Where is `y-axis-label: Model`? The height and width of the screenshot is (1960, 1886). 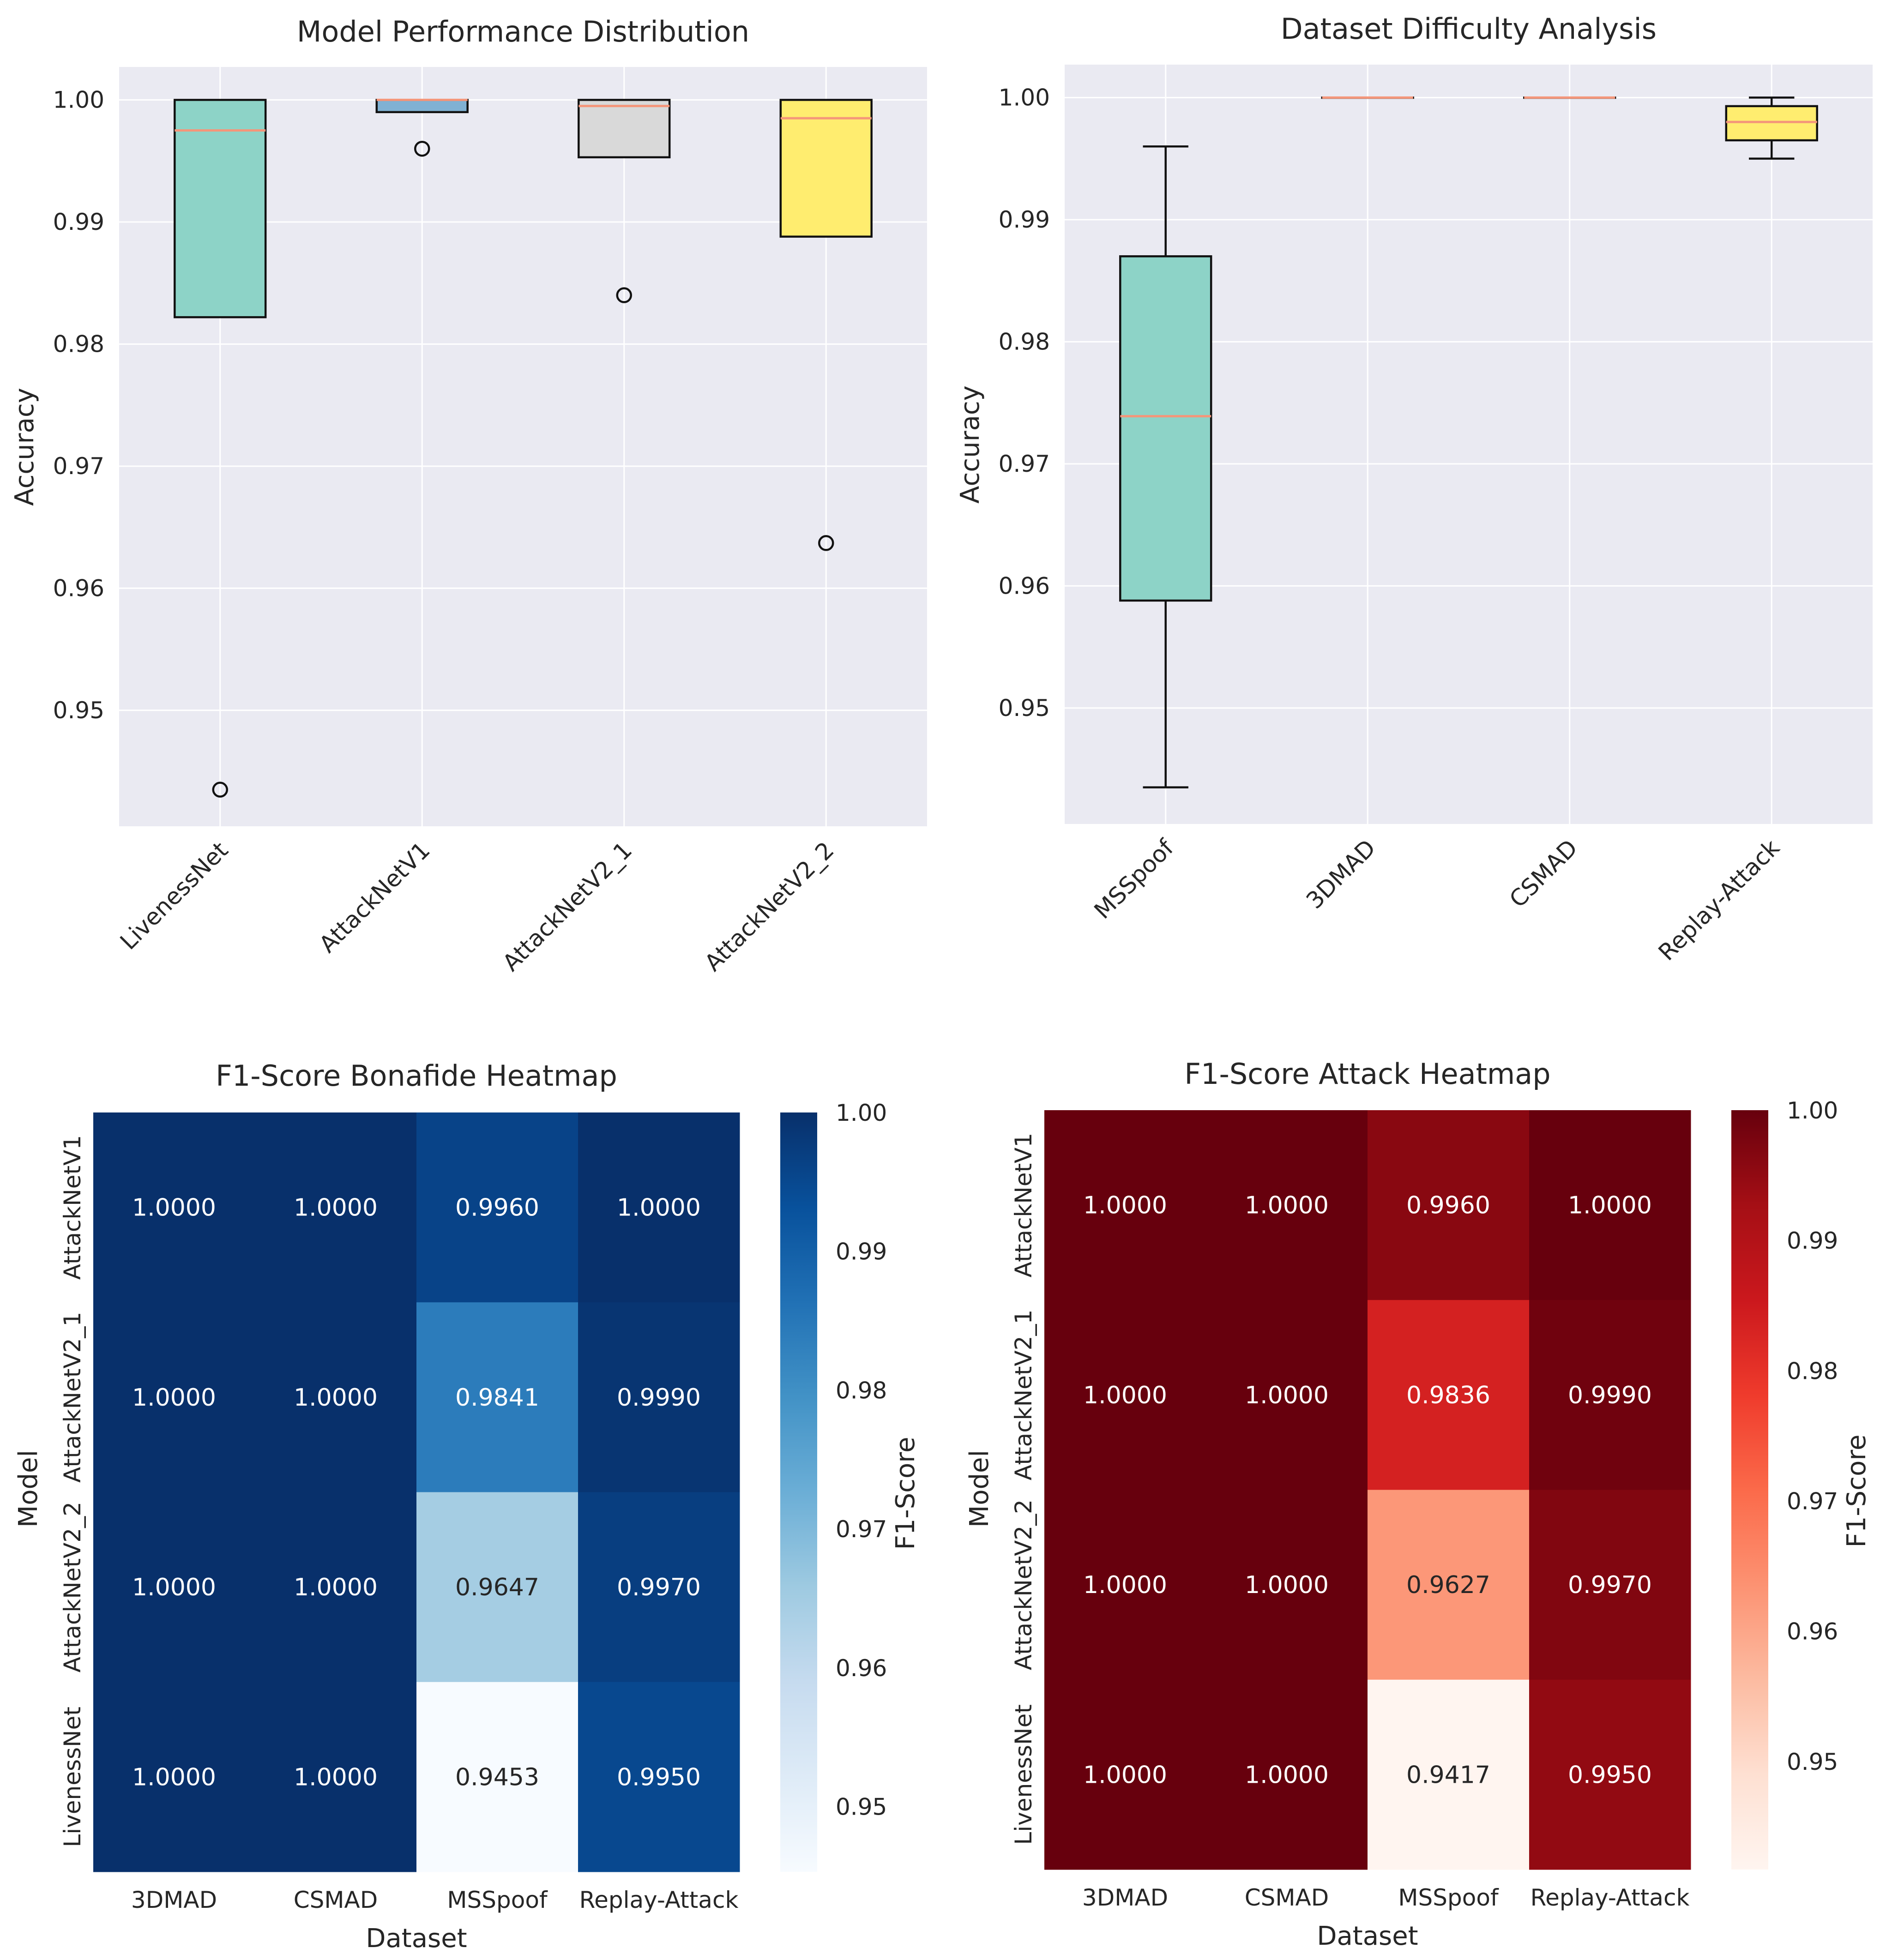
y-axis-label: Model is located at coordinates (979, 1488).